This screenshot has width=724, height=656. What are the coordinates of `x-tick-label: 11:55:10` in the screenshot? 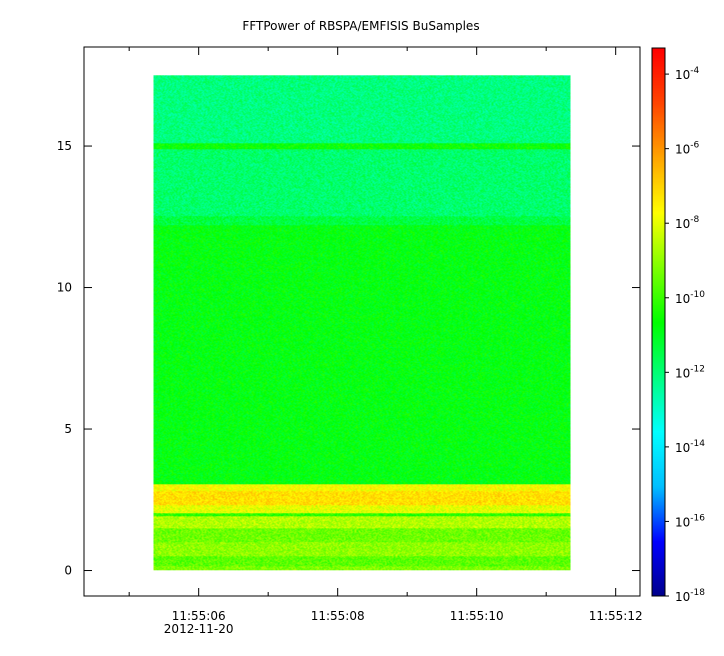 It's located at (477, 616).